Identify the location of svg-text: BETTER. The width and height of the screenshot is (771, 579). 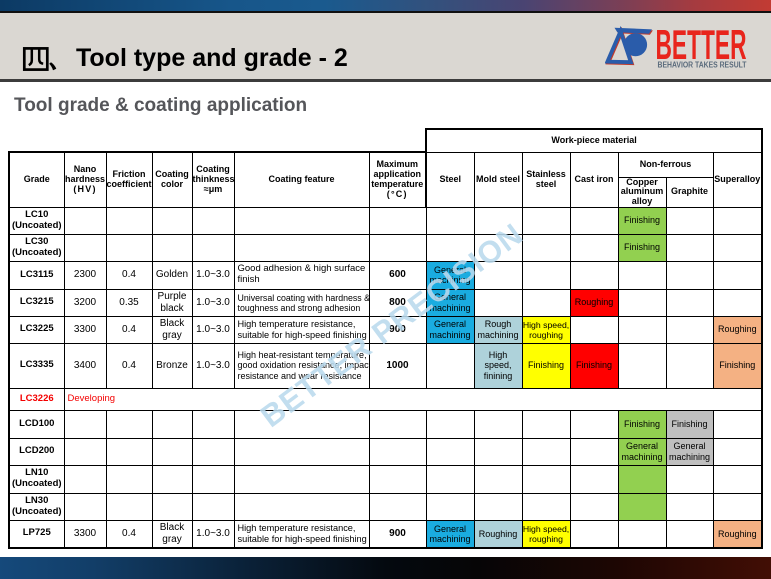
(701, 46).